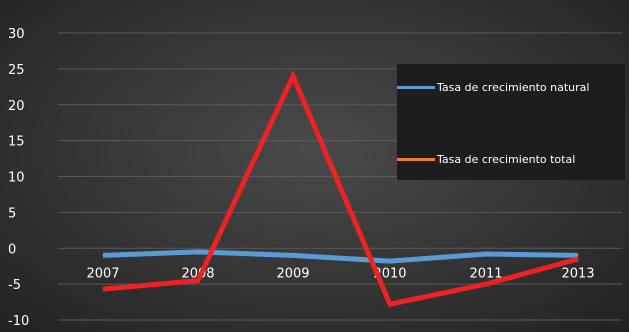  Describe the element at coordinates (16, 178) in the screenshot. I see `y-tick-label: 10` at that location.